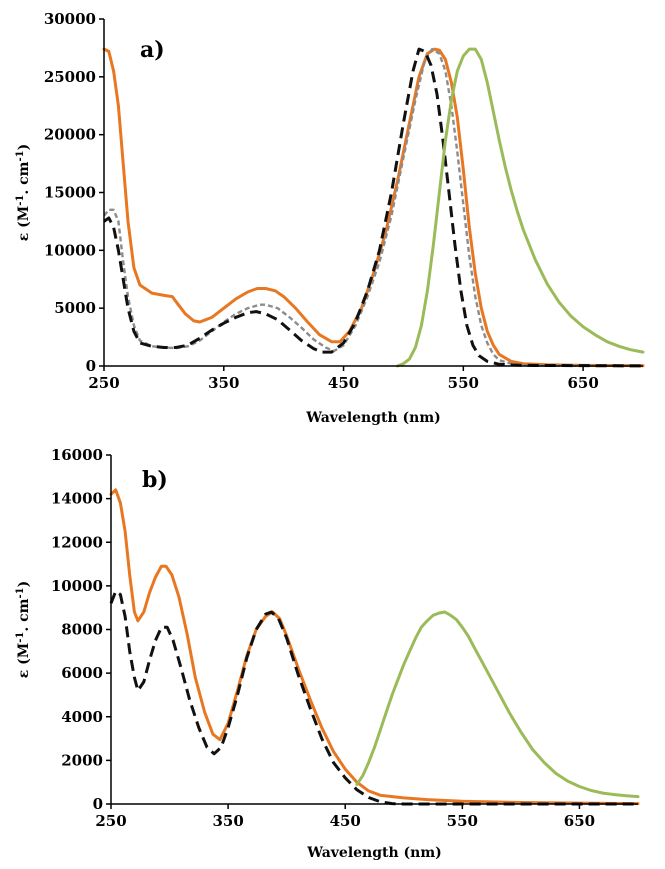  Describe the element at coordinates (82, 673) in the screenshot. I see `y-tick-label: 6000` at that location.